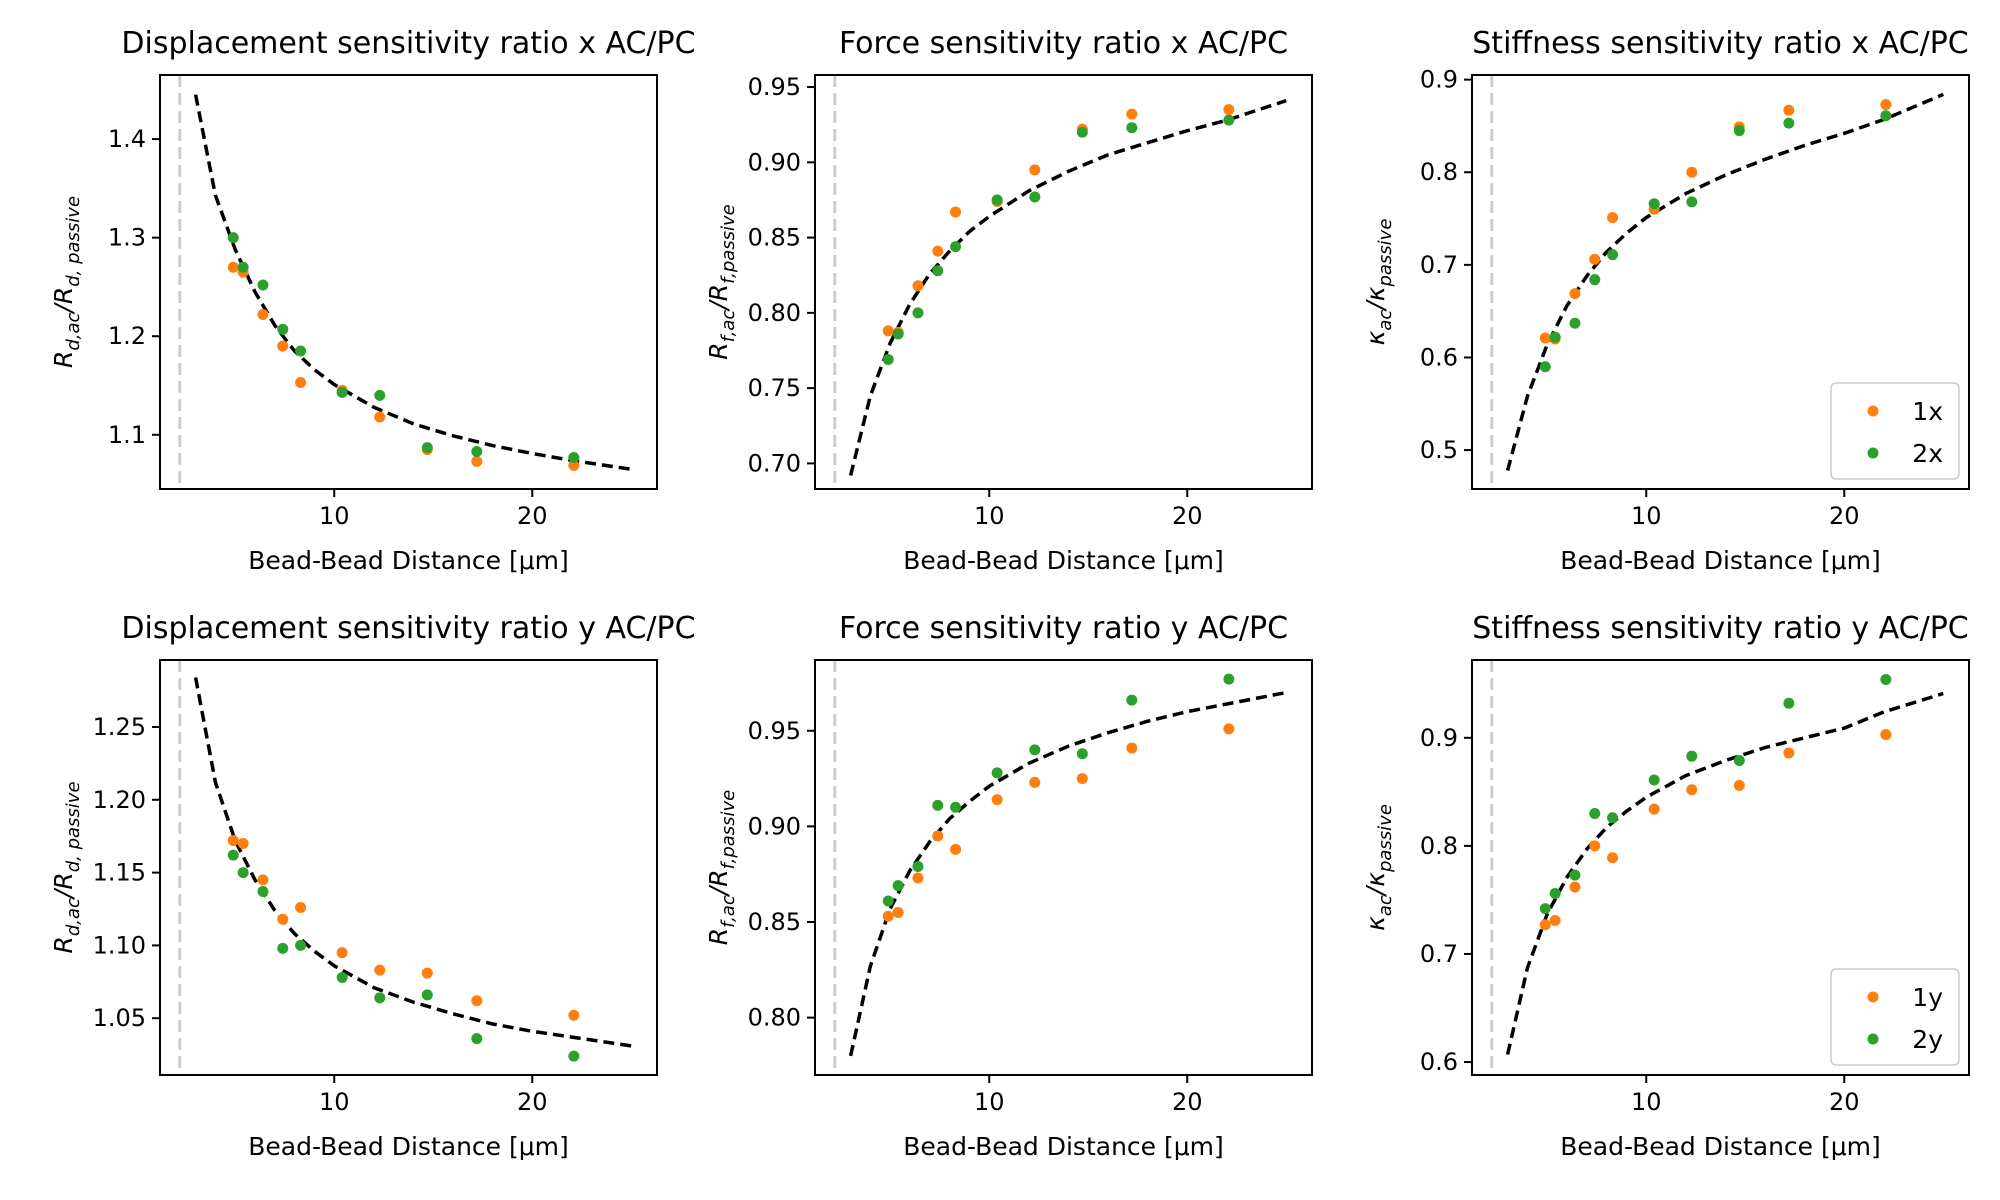 The height and width of the screenshot is (1200, 2000). I want to click on y-tick-label: 0.75, so click(774, 388).